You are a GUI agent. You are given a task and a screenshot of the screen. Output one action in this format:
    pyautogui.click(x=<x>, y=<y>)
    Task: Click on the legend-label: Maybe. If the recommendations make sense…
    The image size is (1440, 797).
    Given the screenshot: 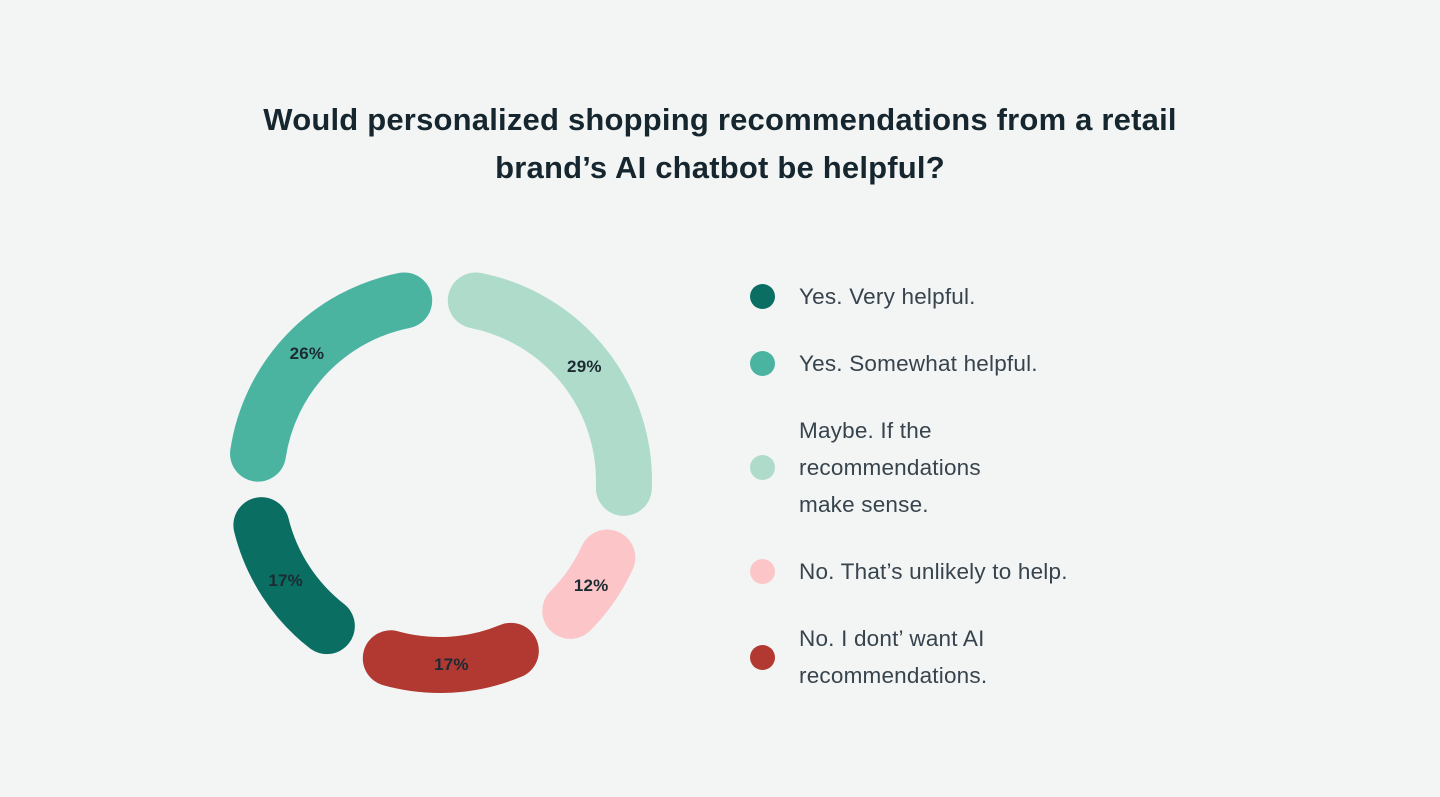 What is the action you would take?
    pyautogui.click(x=890, y=467)
    